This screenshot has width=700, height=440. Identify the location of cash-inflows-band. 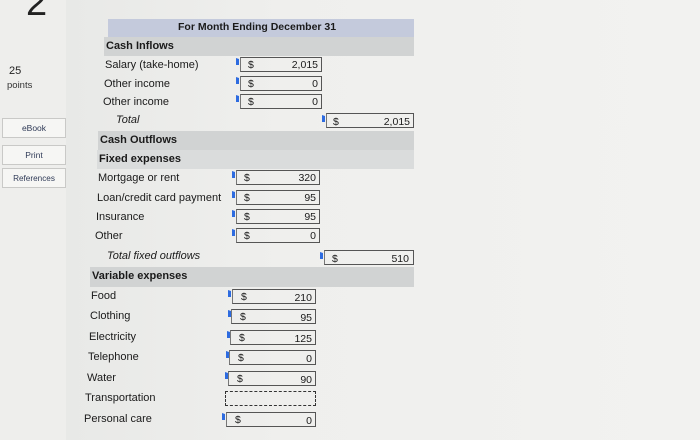
(259, 46).